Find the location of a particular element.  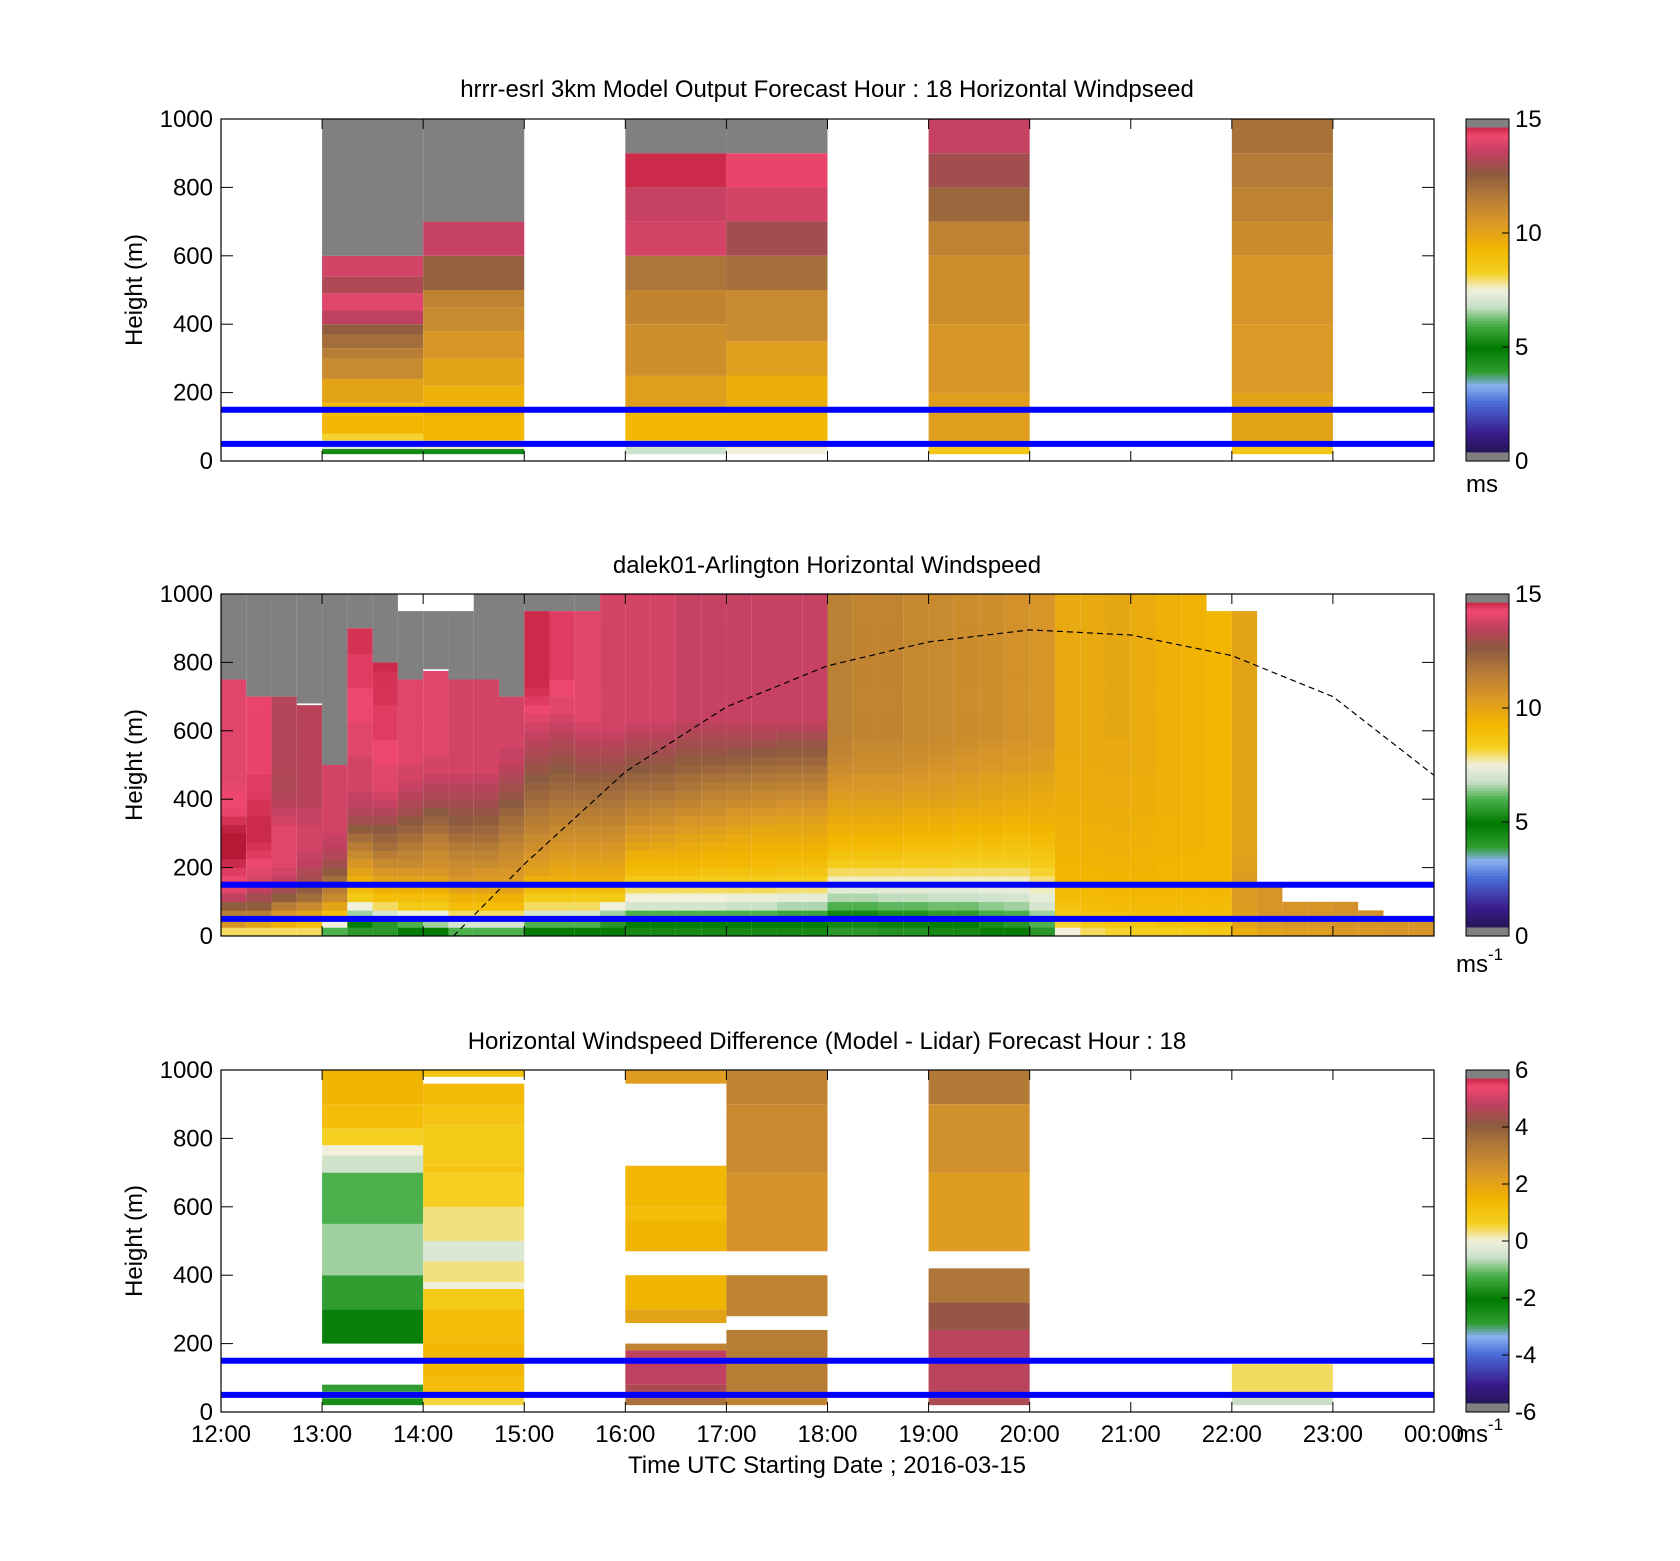

panel-lidar-ylabel: Height (m) is located at coordinates (134, 765).